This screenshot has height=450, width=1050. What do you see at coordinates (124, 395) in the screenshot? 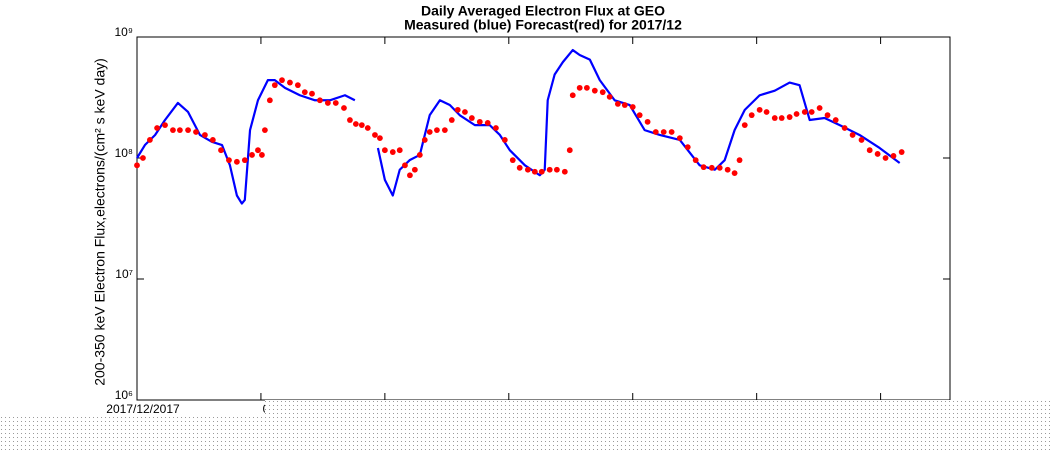
I see `y-tick-label: 10⁶` at bounding box center [124, 395].